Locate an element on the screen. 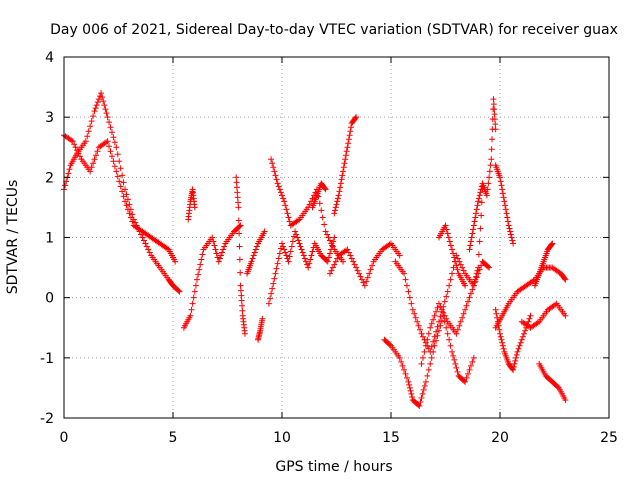 The width and height of the screenshot is (640, 480). x-tick-label: 15 is located at coordinates (391, 438).